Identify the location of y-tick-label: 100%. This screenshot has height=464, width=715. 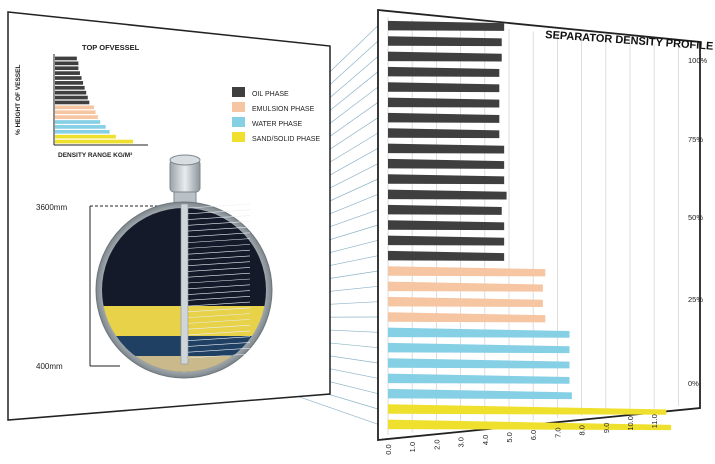
(698, 60).